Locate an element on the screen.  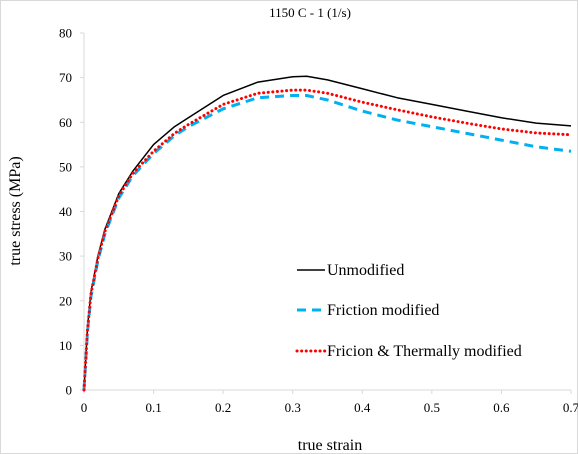
y-tick-label: 20 is located at coordinates (65, 300).